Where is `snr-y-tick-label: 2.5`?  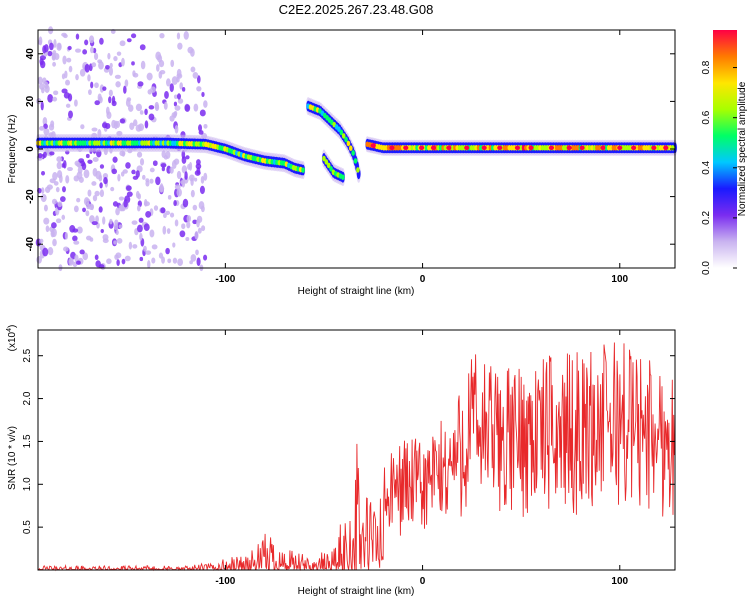
snr-y-tick-label: 2.5 is located at coordinates (27, 355).